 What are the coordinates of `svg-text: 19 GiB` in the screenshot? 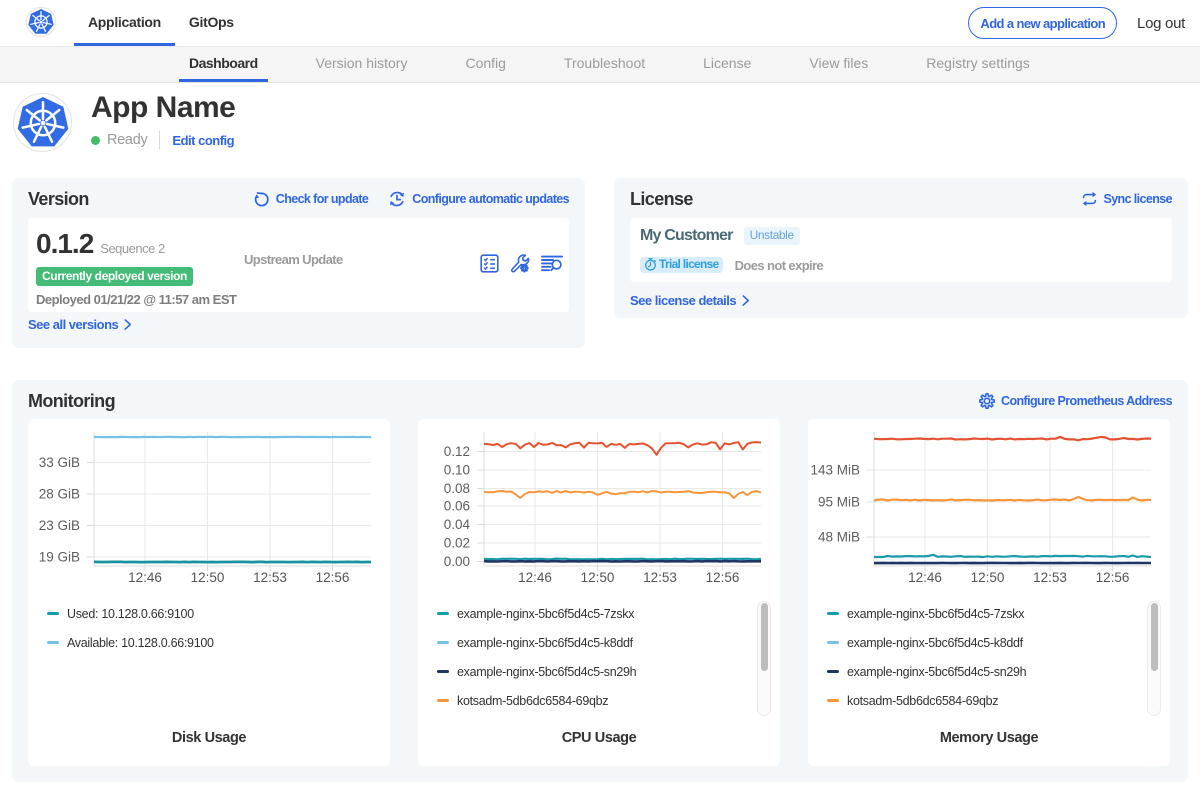 It's located at (59, 557).